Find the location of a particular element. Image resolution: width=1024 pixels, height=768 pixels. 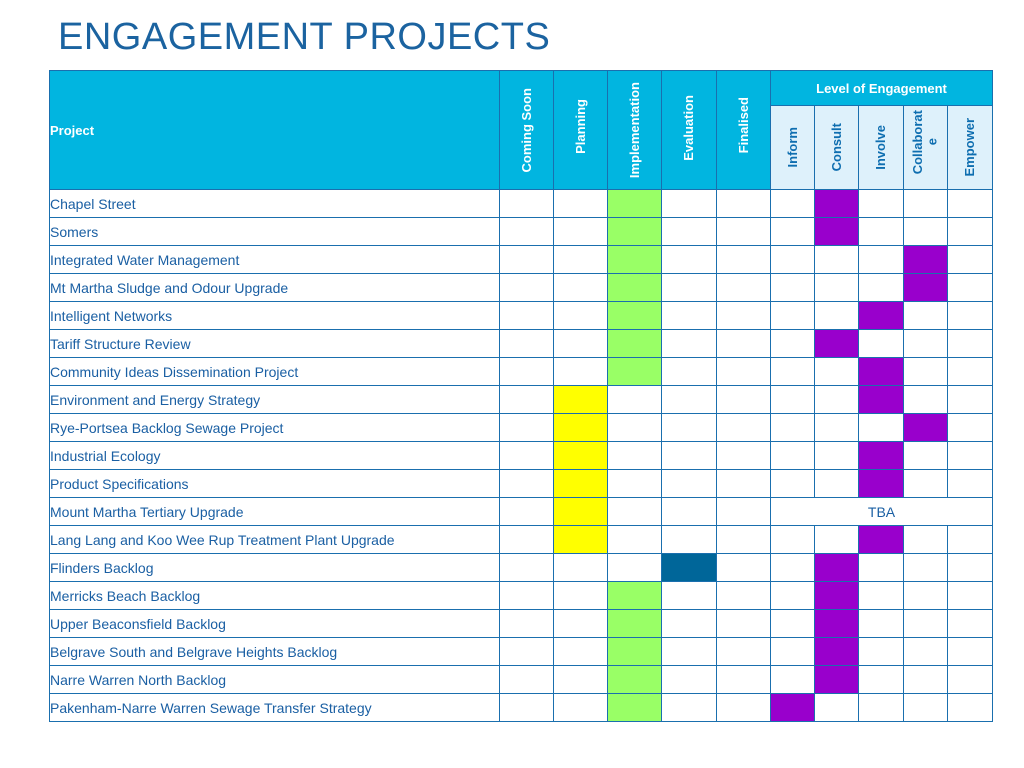

column-header-involve: Involve is located at coordinates (881, 147).